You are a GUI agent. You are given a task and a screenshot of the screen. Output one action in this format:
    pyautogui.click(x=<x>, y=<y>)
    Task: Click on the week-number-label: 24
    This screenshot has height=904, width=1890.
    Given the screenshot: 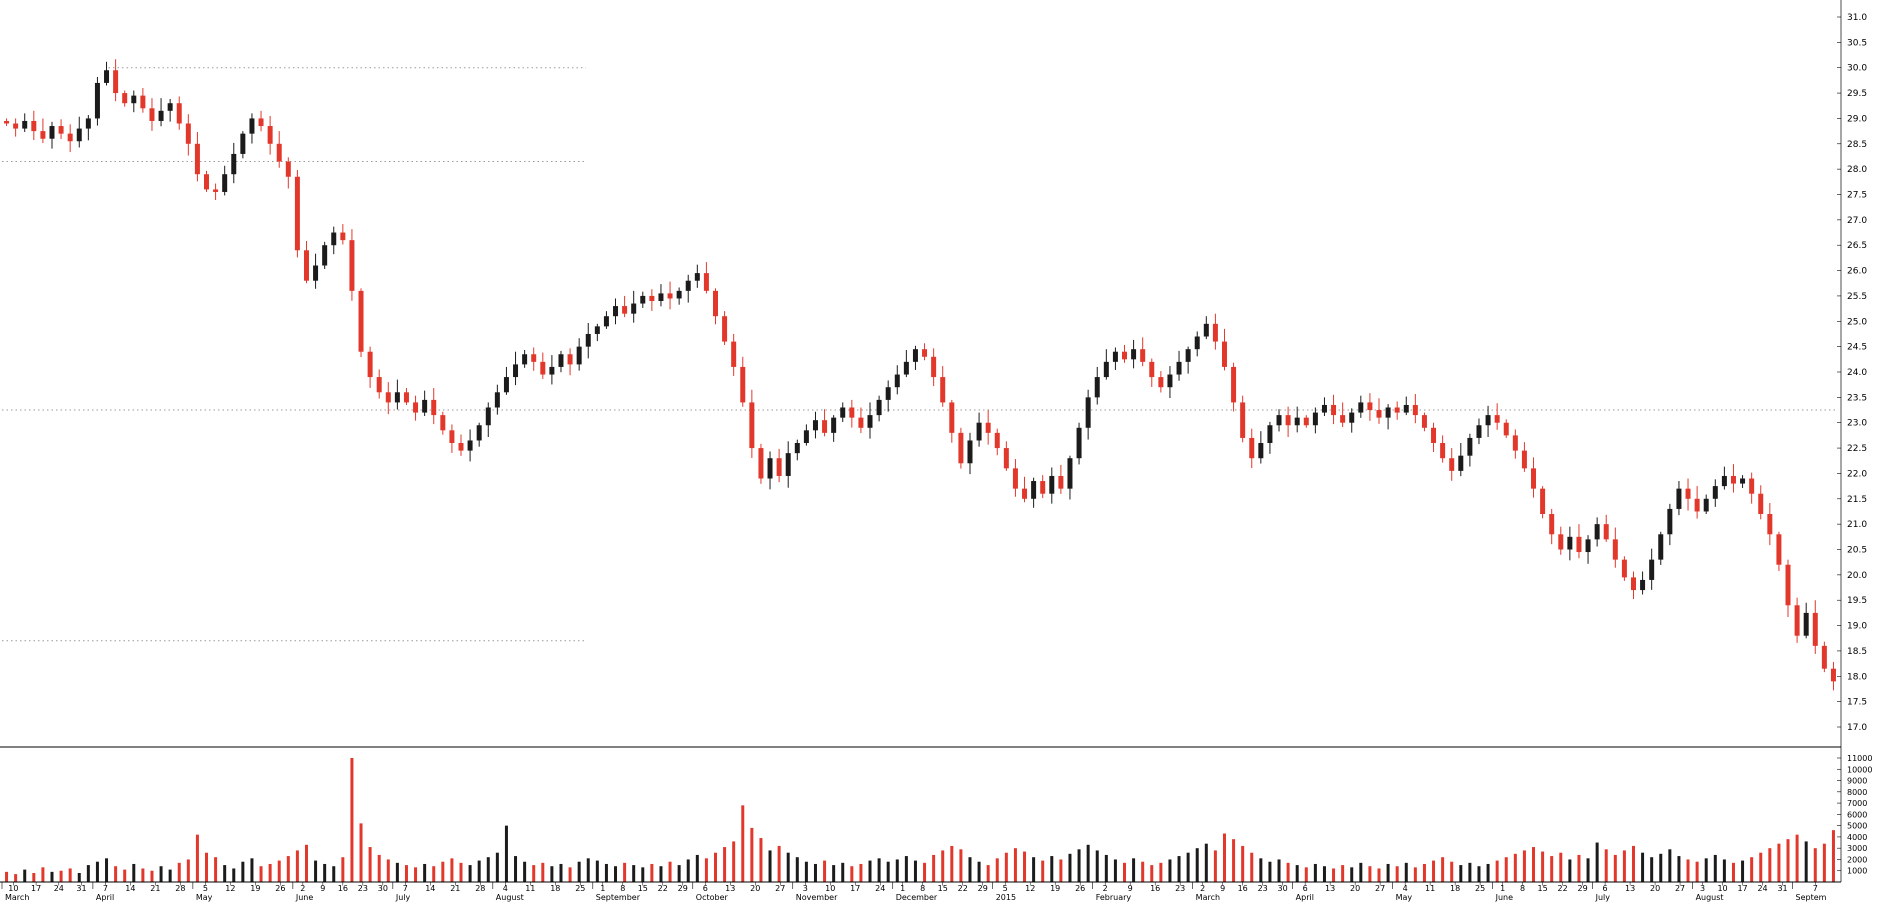 What is the action you would take?
    pyautogui.click(x=880, y=888)
    